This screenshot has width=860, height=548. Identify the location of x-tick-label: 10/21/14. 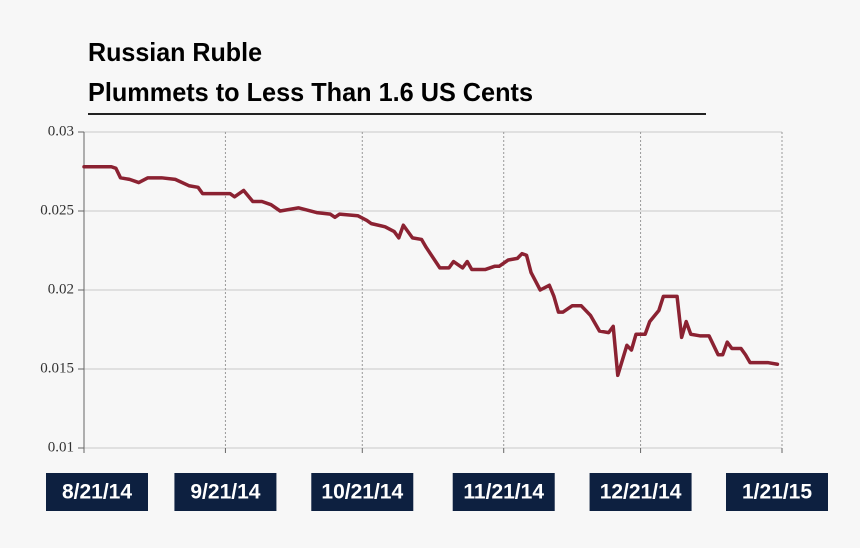
(362, 492).